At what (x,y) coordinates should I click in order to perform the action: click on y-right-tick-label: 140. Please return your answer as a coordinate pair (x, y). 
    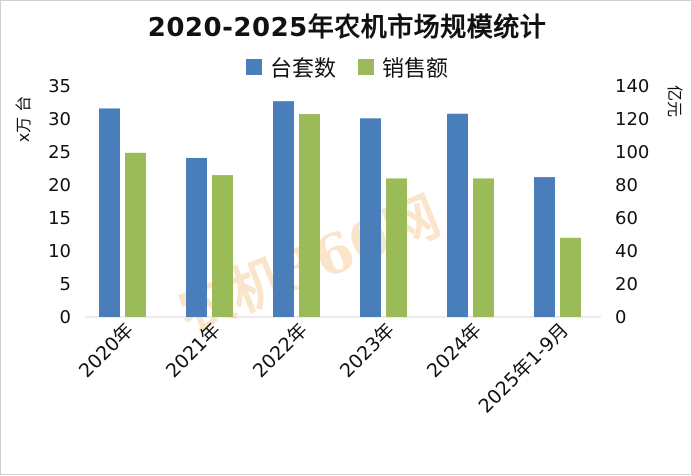
    Looking at the image, I should click on (632, 86).